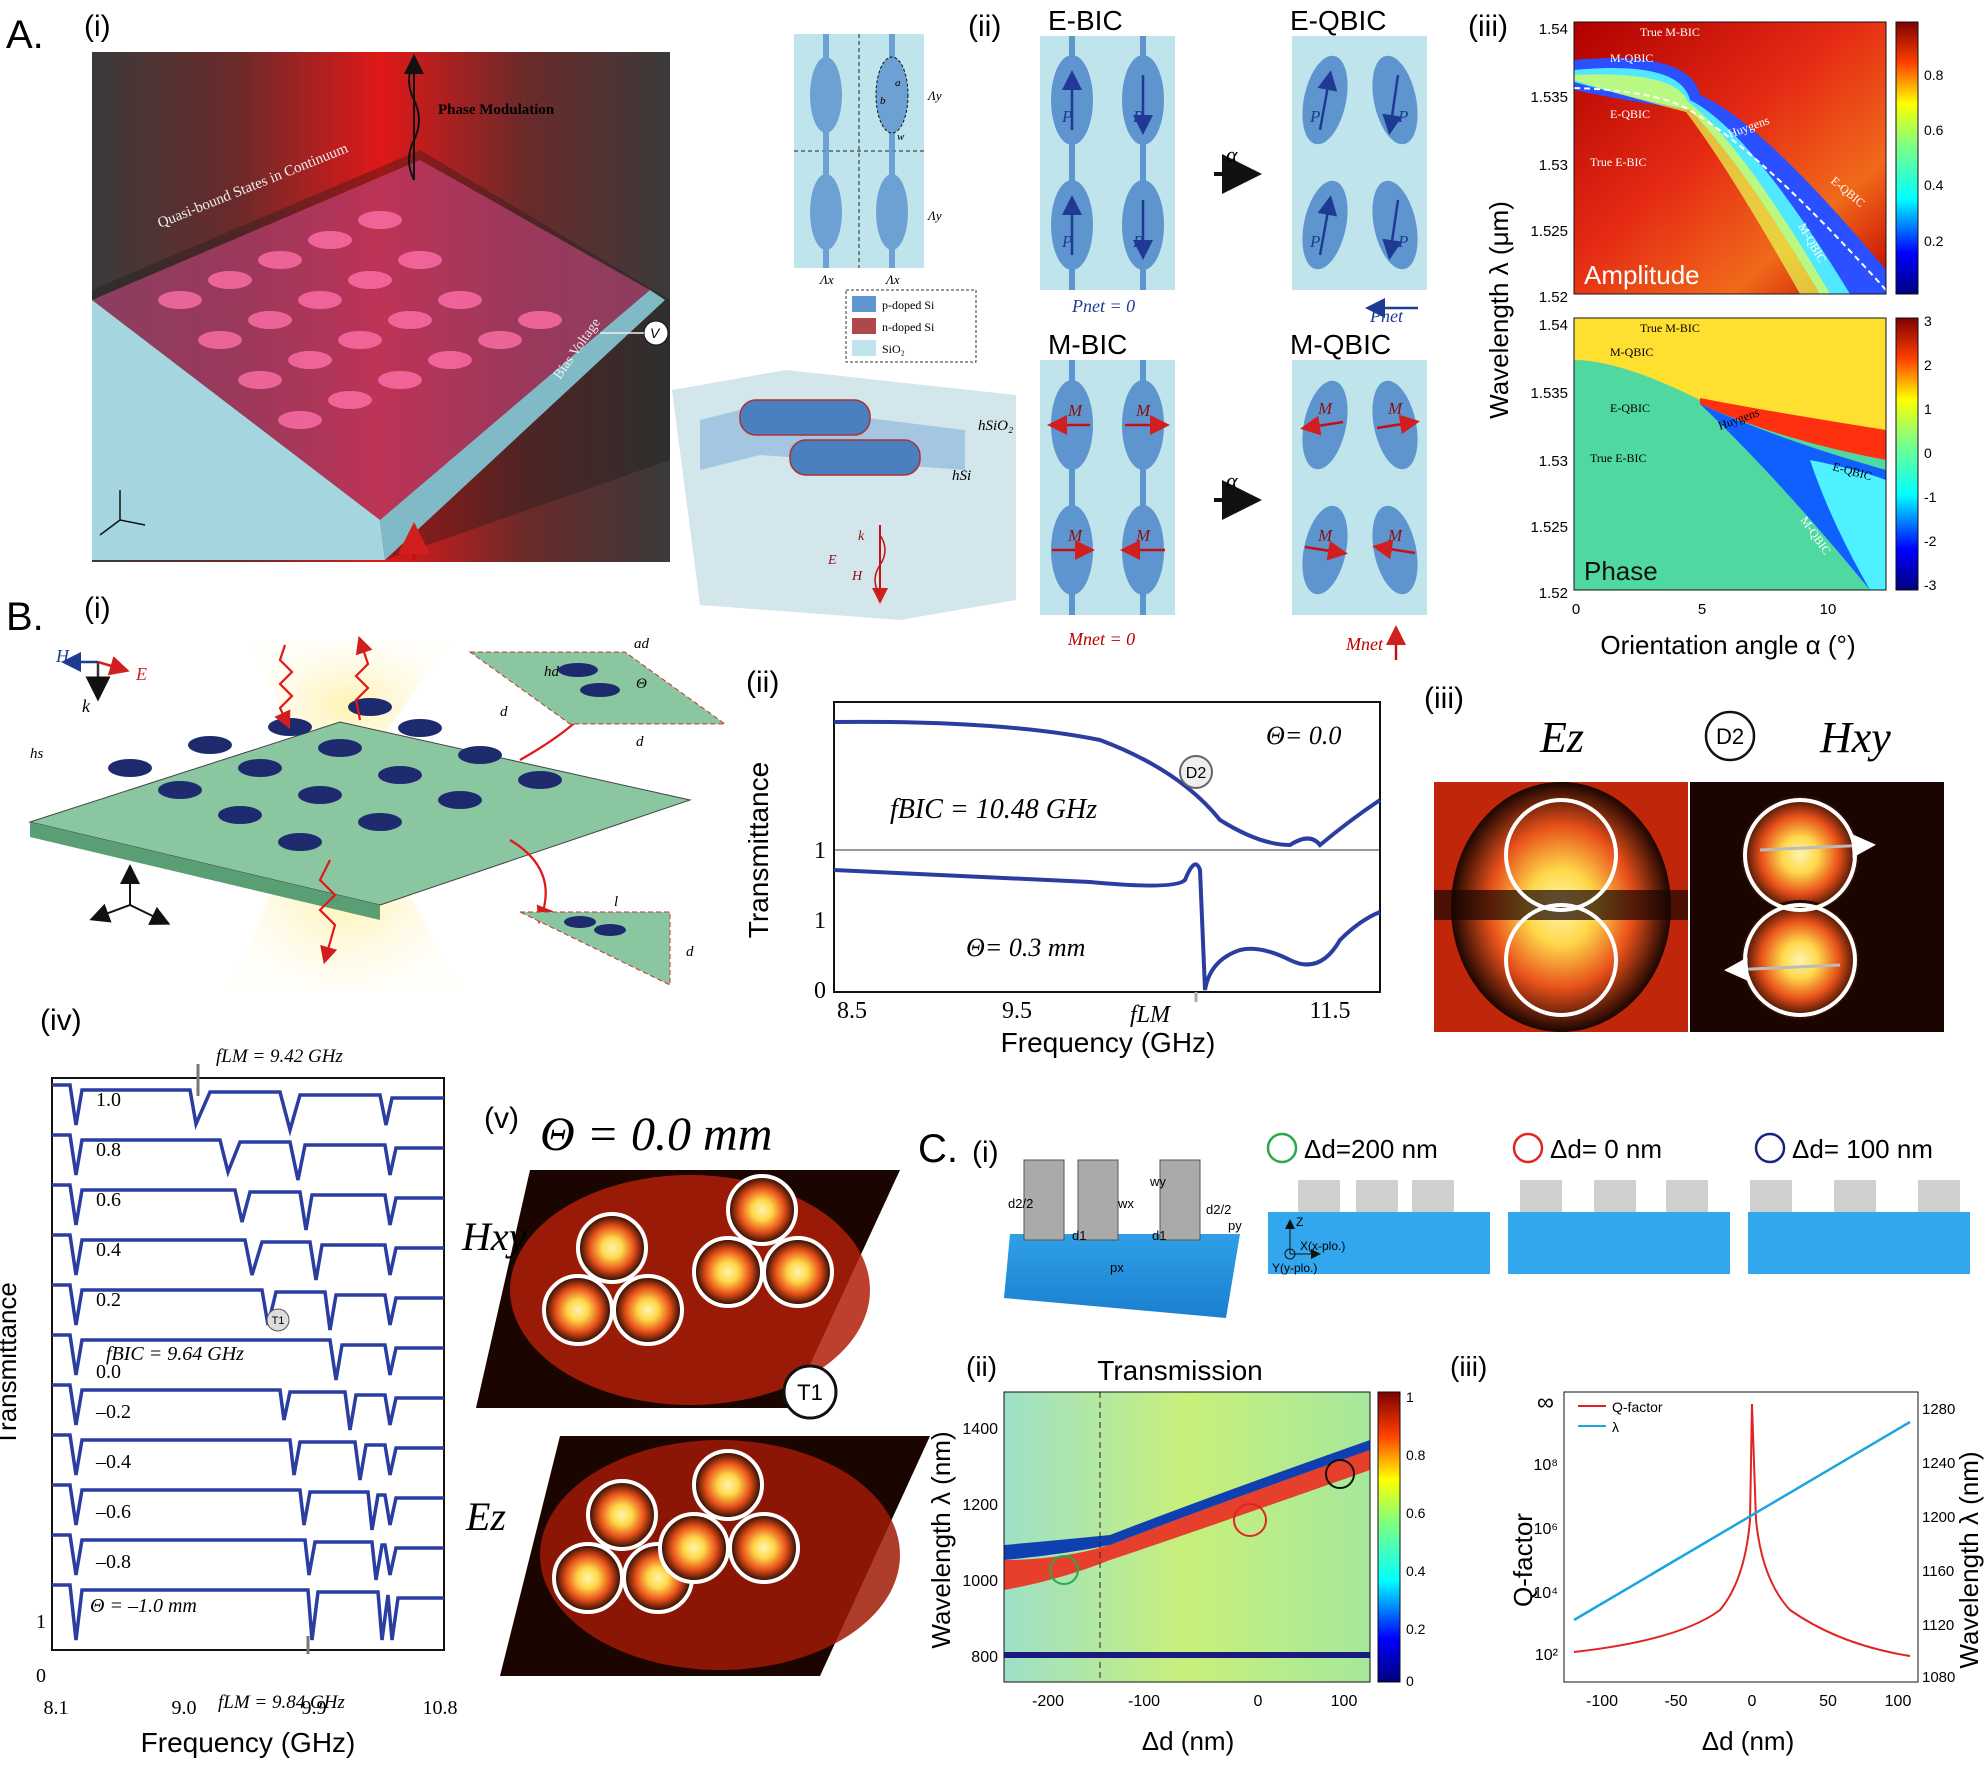 The image size is (1988, 1765). Describe the element at coordinates (883, 101) in the screenshot. I see `axis-b-label: b` at that location.